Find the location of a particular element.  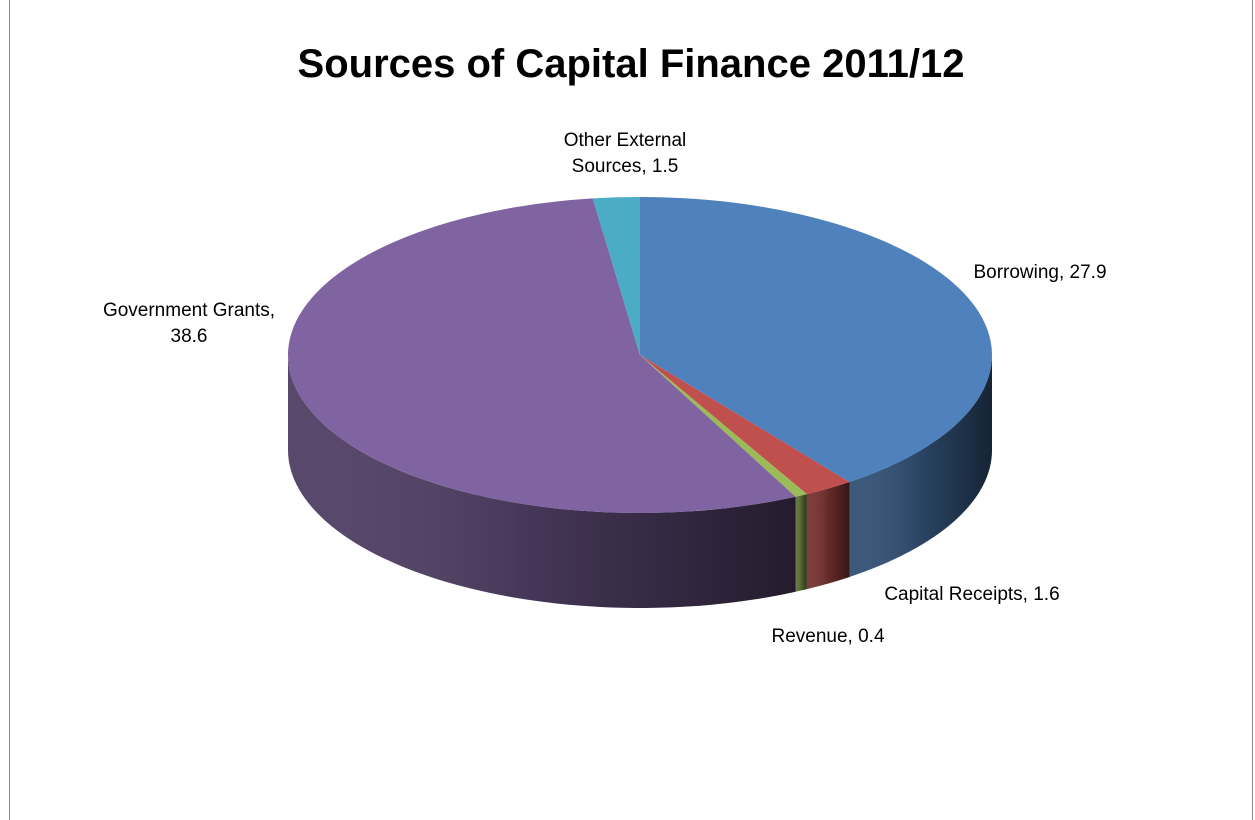

slice-revenue is located at coordinates (723, 426).